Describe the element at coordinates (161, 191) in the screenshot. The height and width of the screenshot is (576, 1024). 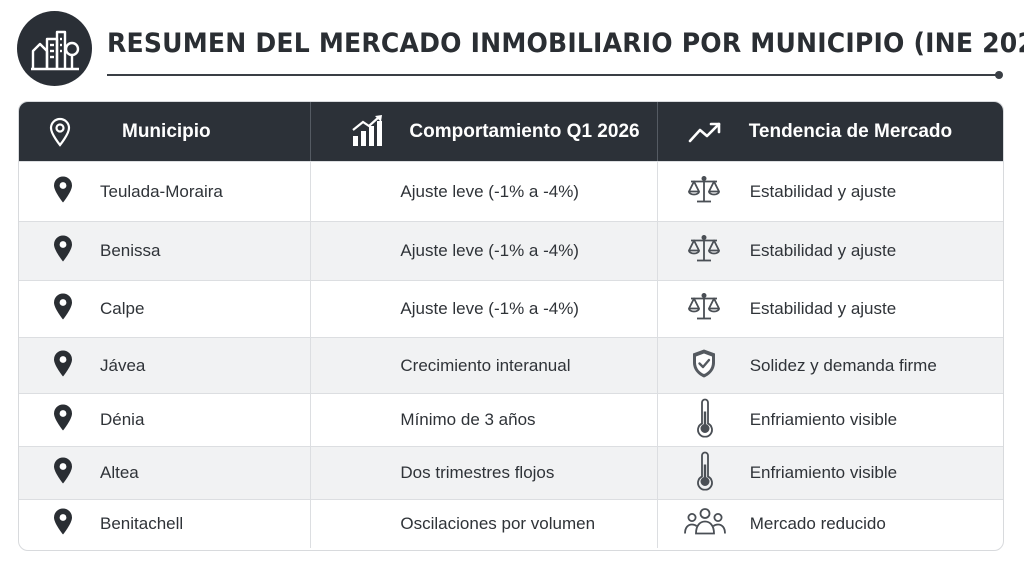
I see `municipio-name: Teulada-Moraira` at that location.